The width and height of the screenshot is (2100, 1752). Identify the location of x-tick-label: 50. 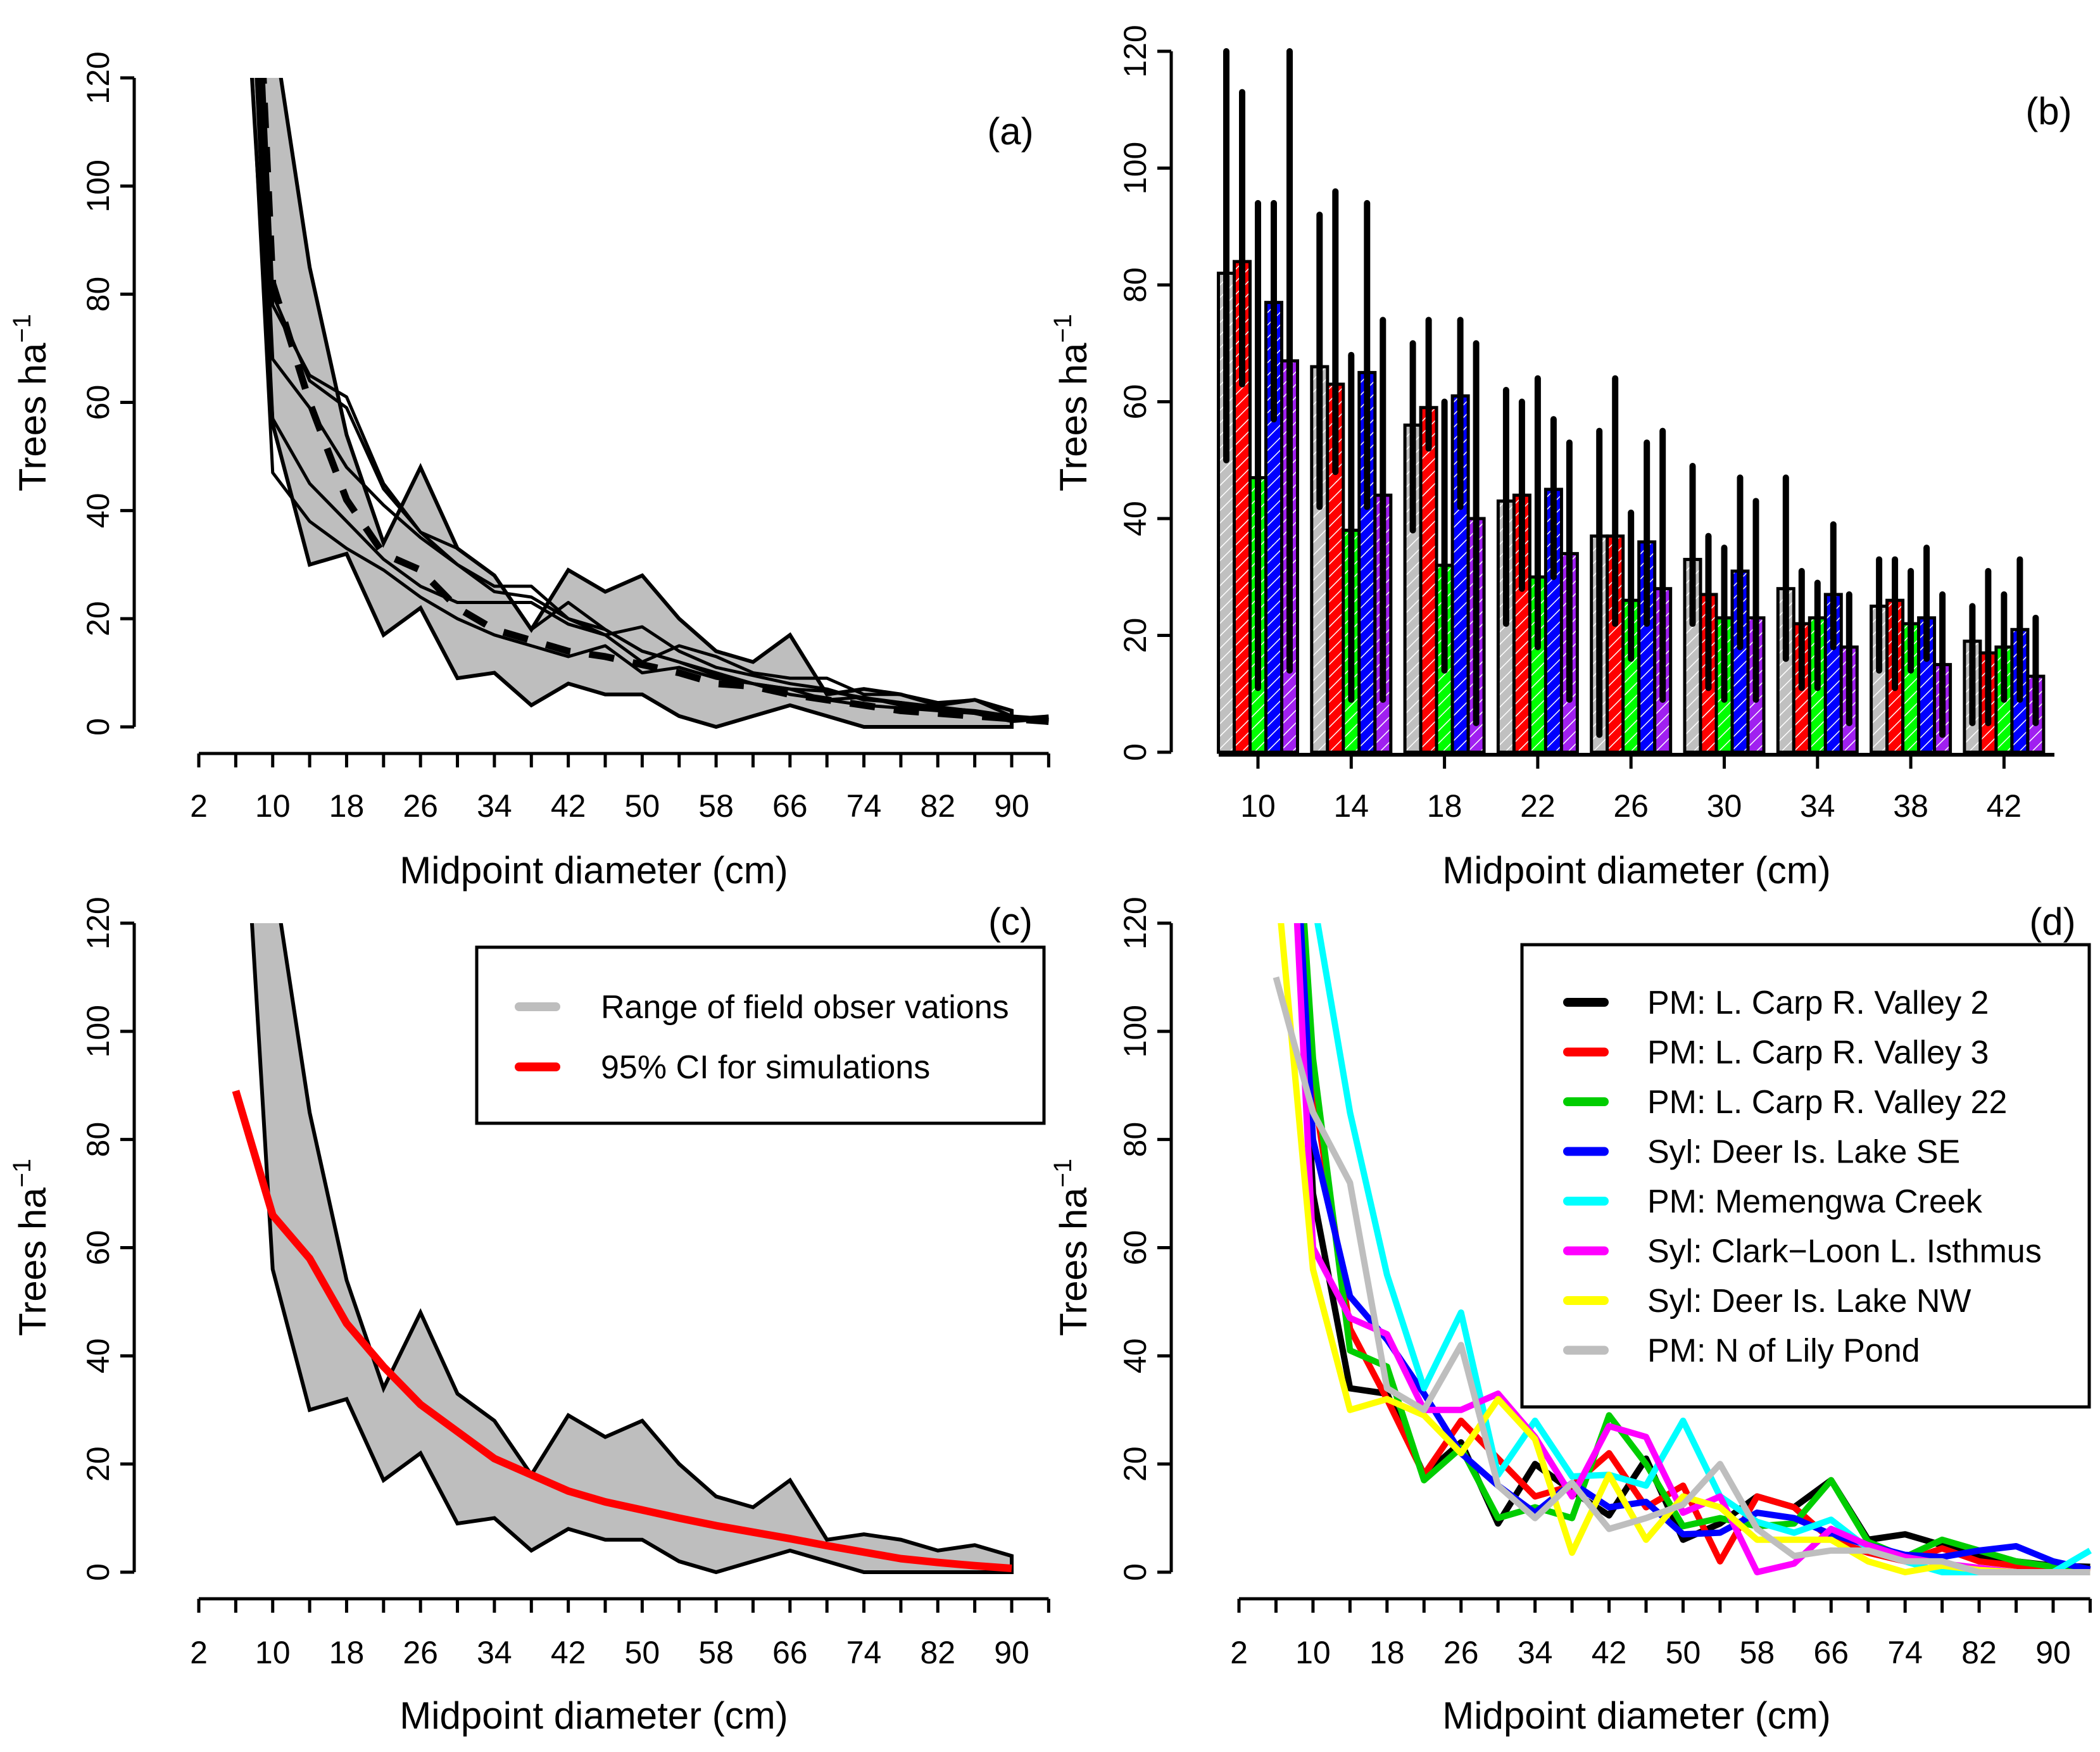
(642, 1652).